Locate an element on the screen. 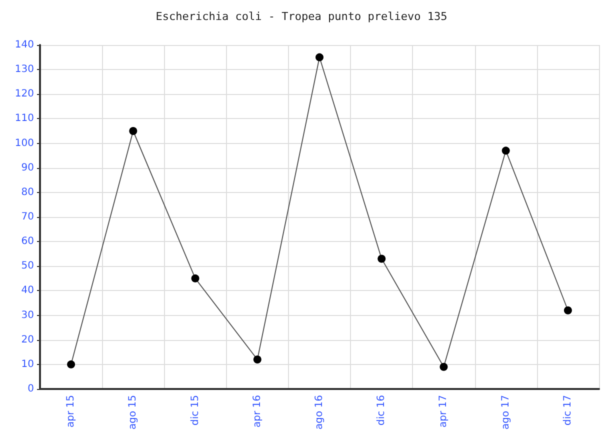  y-tick-label: 140 is located at coordinates (24, 45).